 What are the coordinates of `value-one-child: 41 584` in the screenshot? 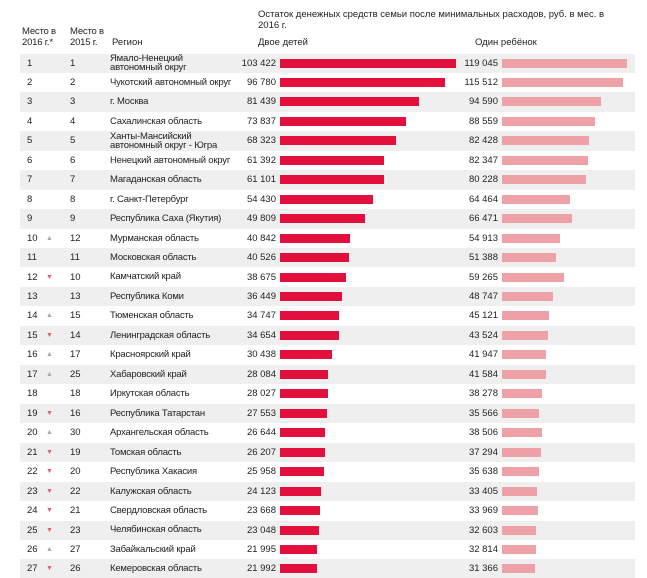 It's located at (483, 374).